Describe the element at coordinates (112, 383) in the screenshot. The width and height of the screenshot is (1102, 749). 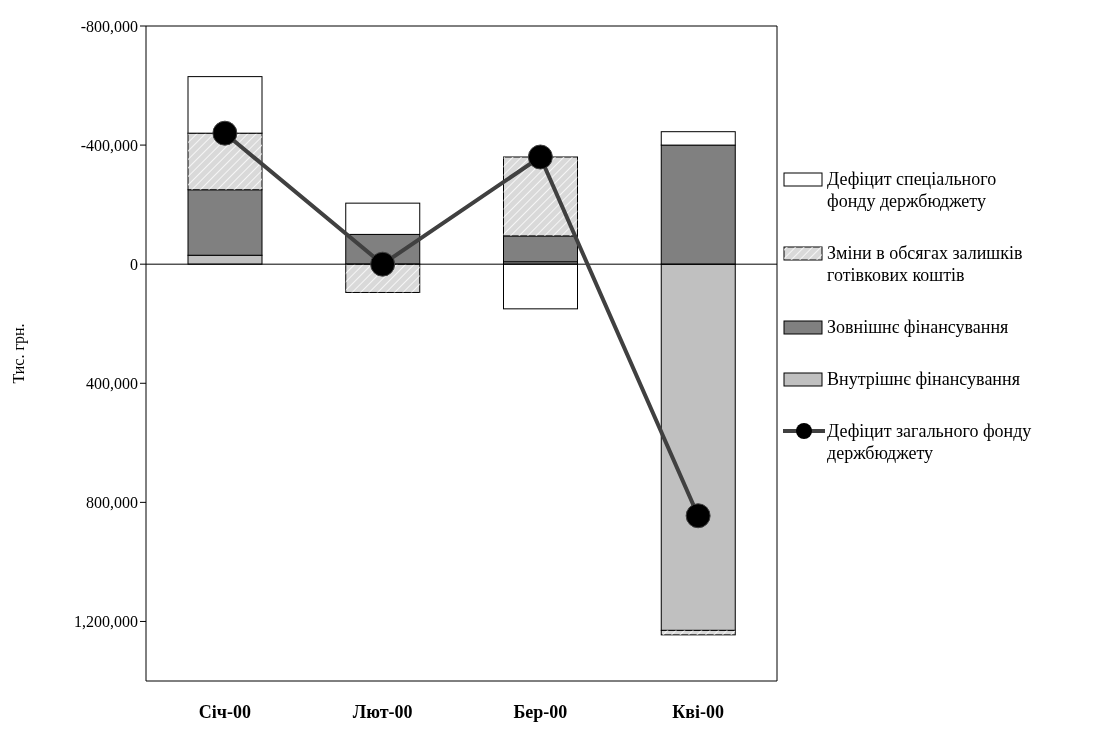
I see `y-tick-label: 400,000` at that location.